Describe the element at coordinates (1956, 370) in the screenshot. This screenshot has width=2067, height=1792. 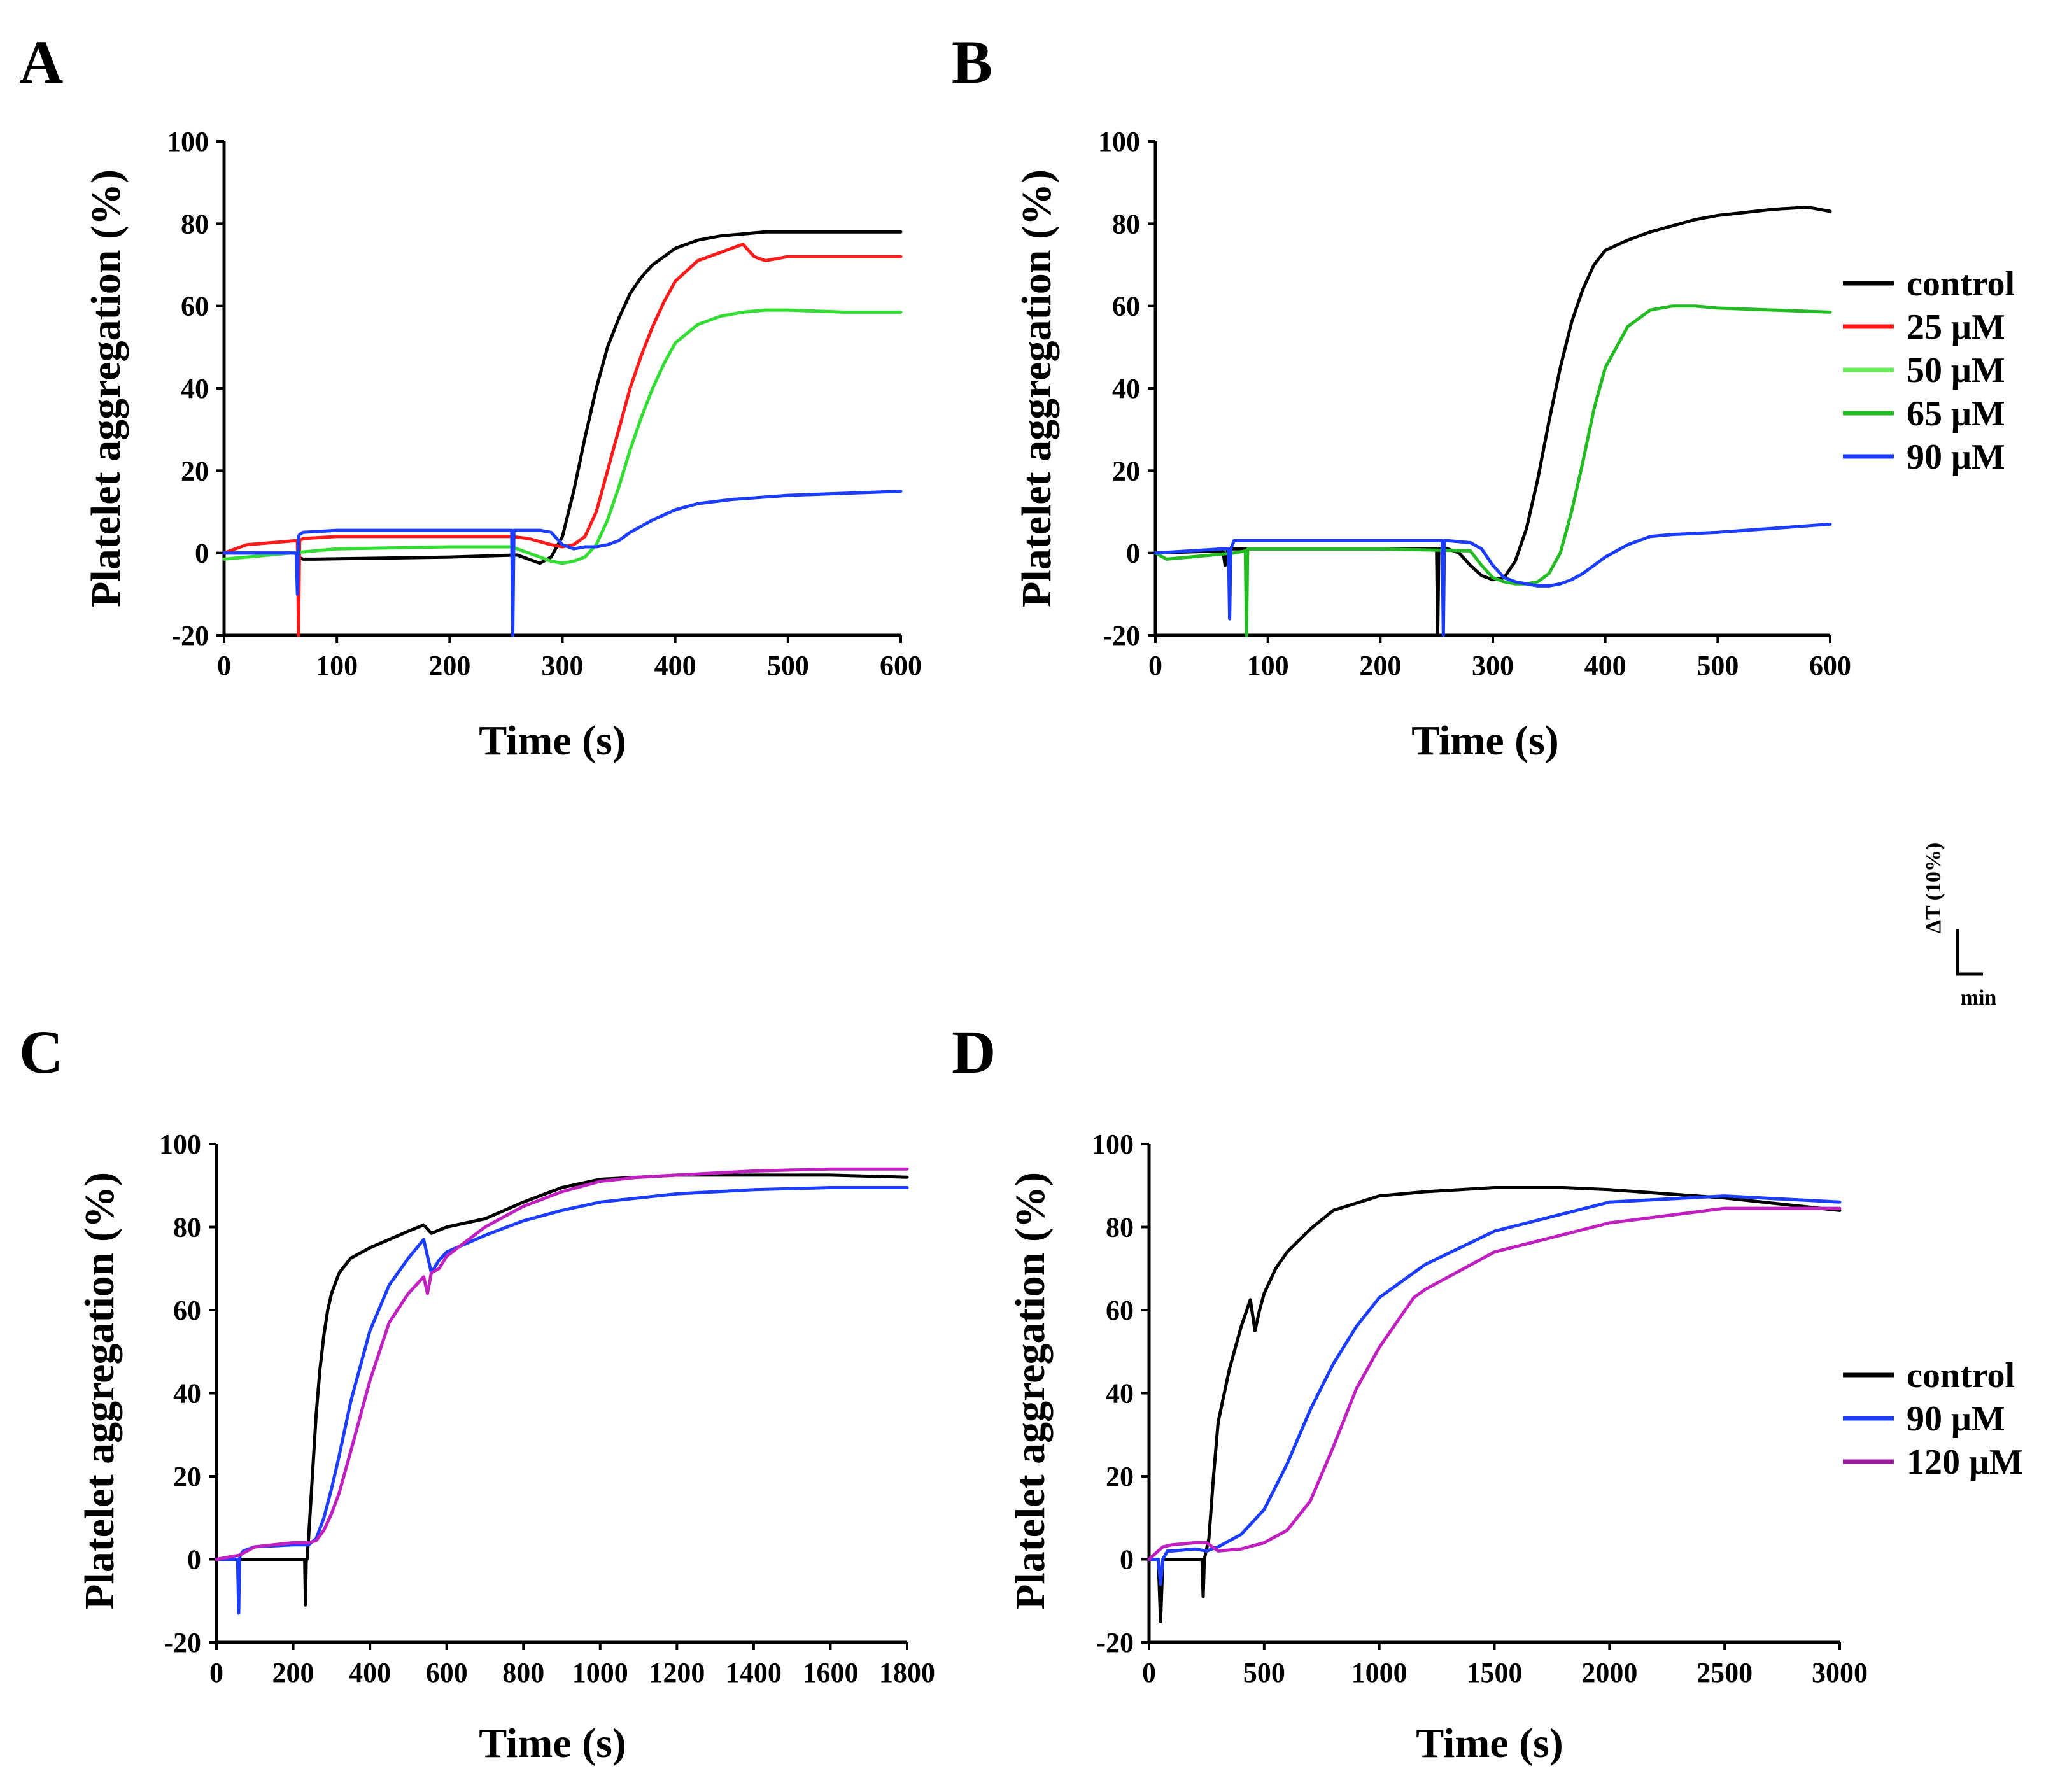
I see `legend-label: 50 μM` at that location.